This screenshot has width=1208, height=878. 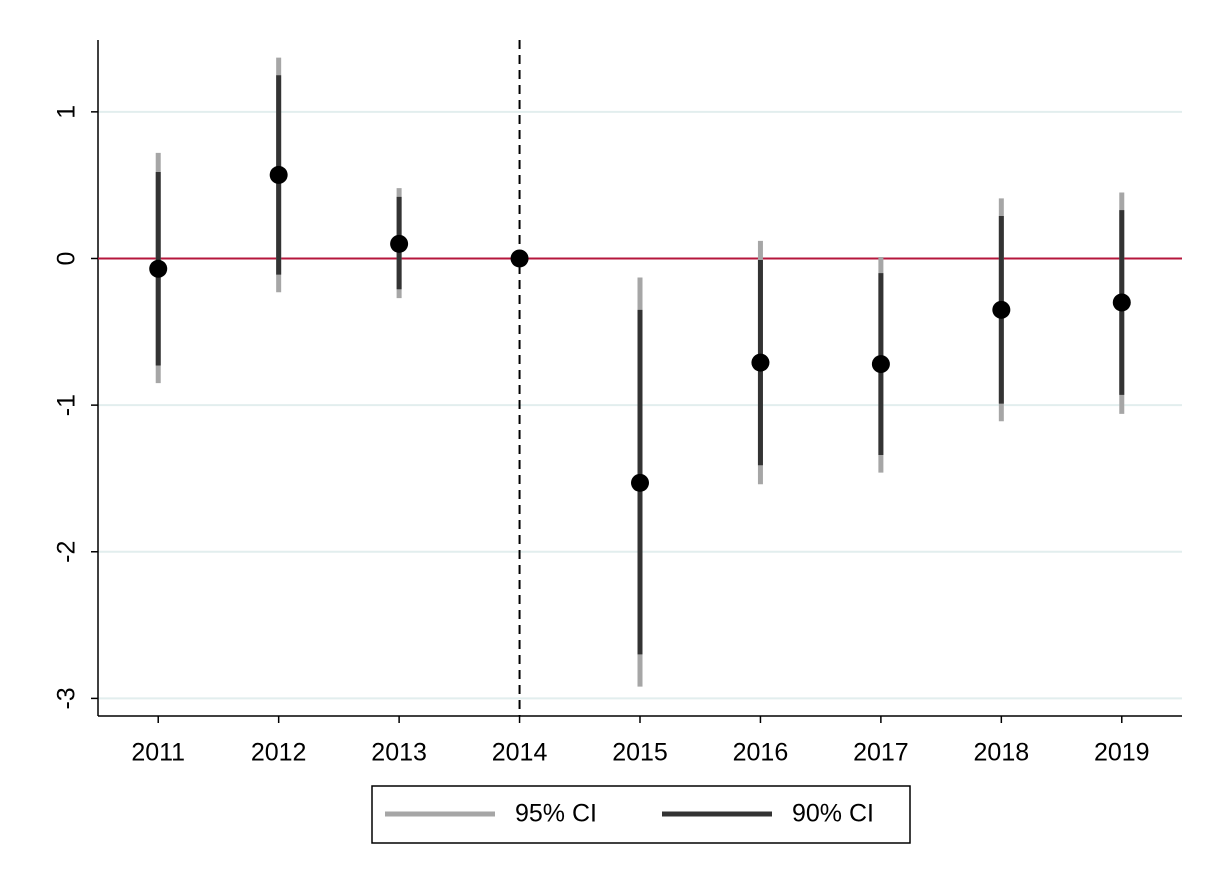 I want to click on x-tick-label: 2017, so click(x=881, y=753).